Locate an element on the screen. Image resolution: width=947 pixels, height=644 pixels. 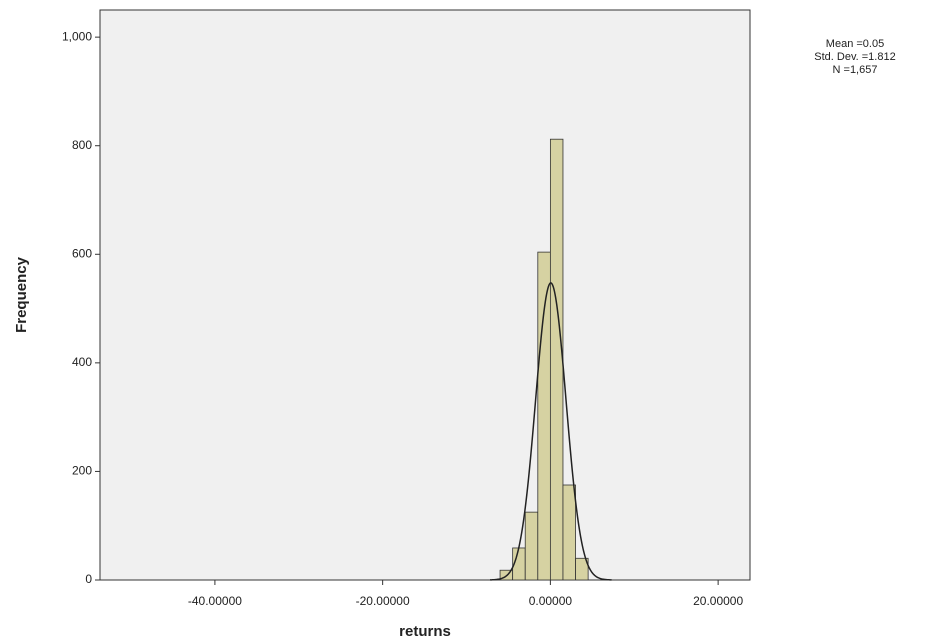
y-tick-label: 400 is located at coordinates (82, 362).